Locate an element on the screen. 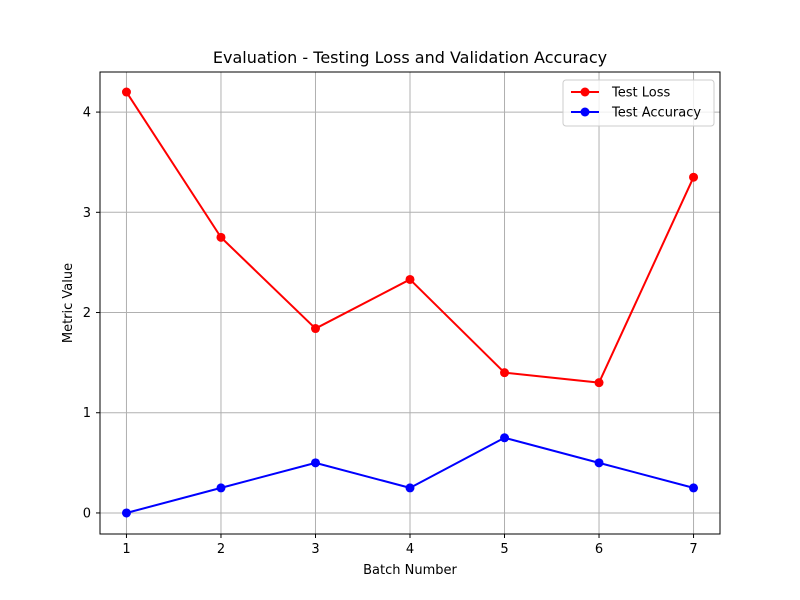  y-tick-label: 3 is located at coordinates (87, 213).